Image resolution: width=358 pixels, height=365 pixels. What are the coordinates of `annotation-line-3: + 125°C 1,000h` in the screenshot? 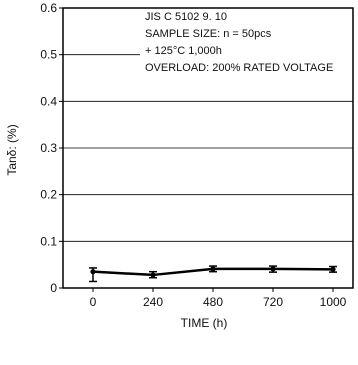 It's located at (183, 51).